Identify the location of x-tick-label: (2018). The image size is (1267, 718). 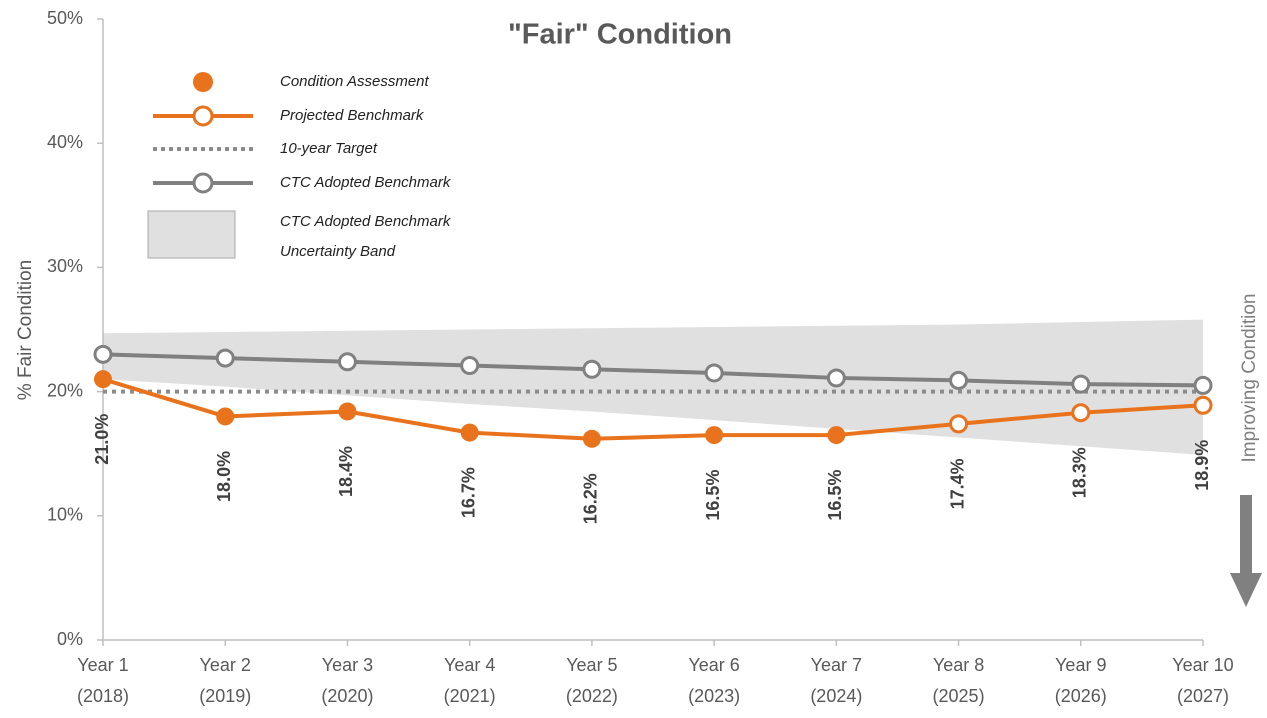
(103, 696).